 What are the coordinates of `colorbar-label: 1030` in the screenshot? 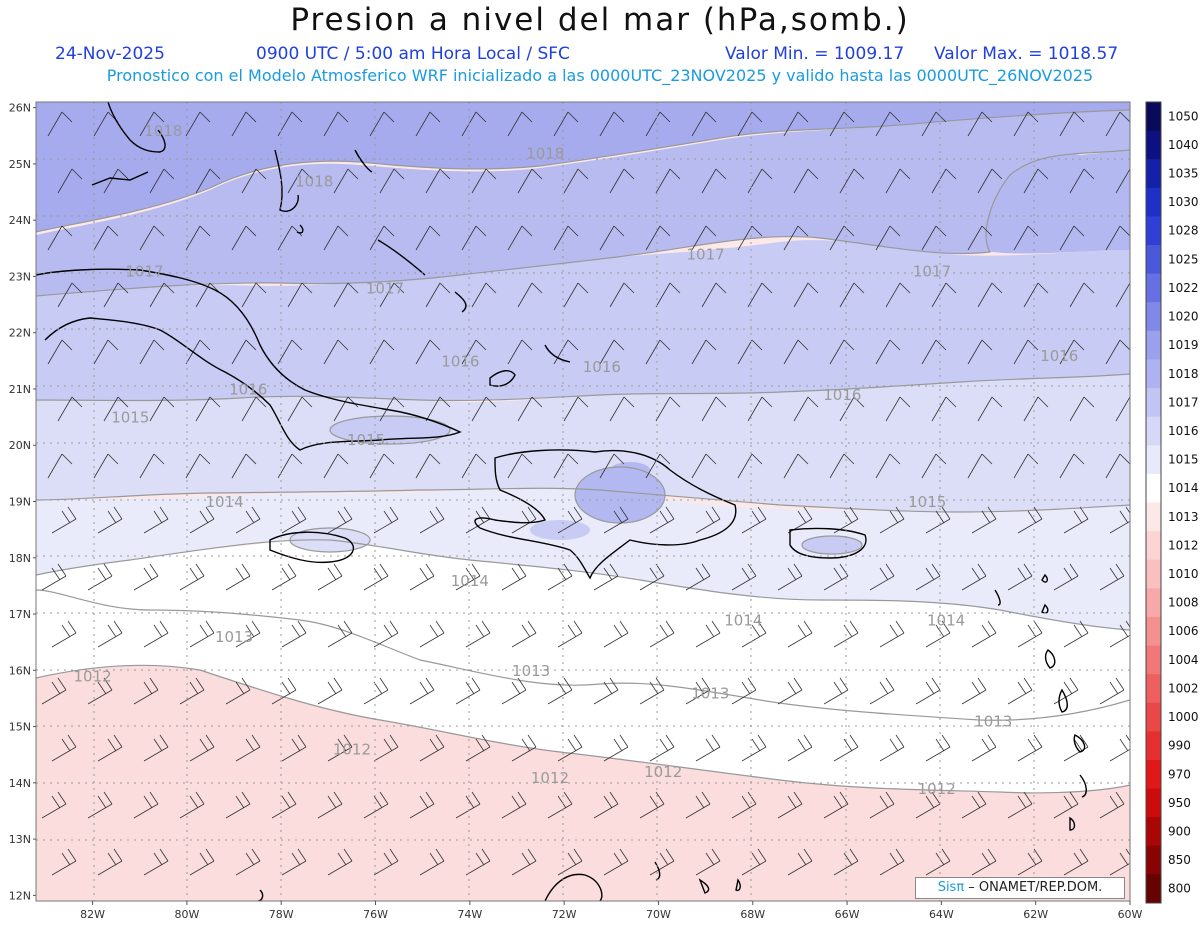 It's located at (1183, 202).